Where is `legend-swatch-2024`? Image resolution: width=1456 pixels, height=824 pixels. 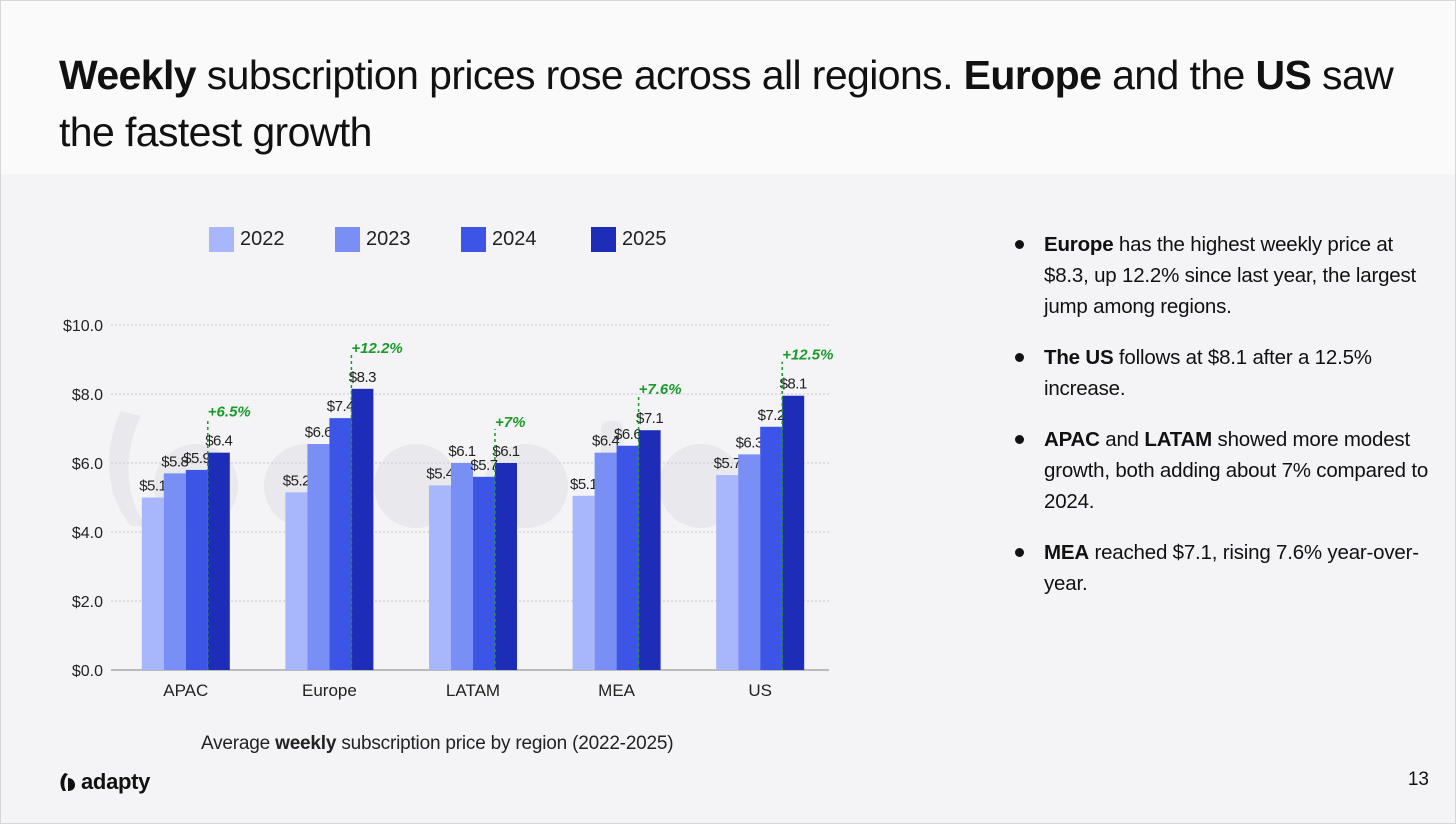
legend-swatch-2024 is located at coordinates (473, 239).